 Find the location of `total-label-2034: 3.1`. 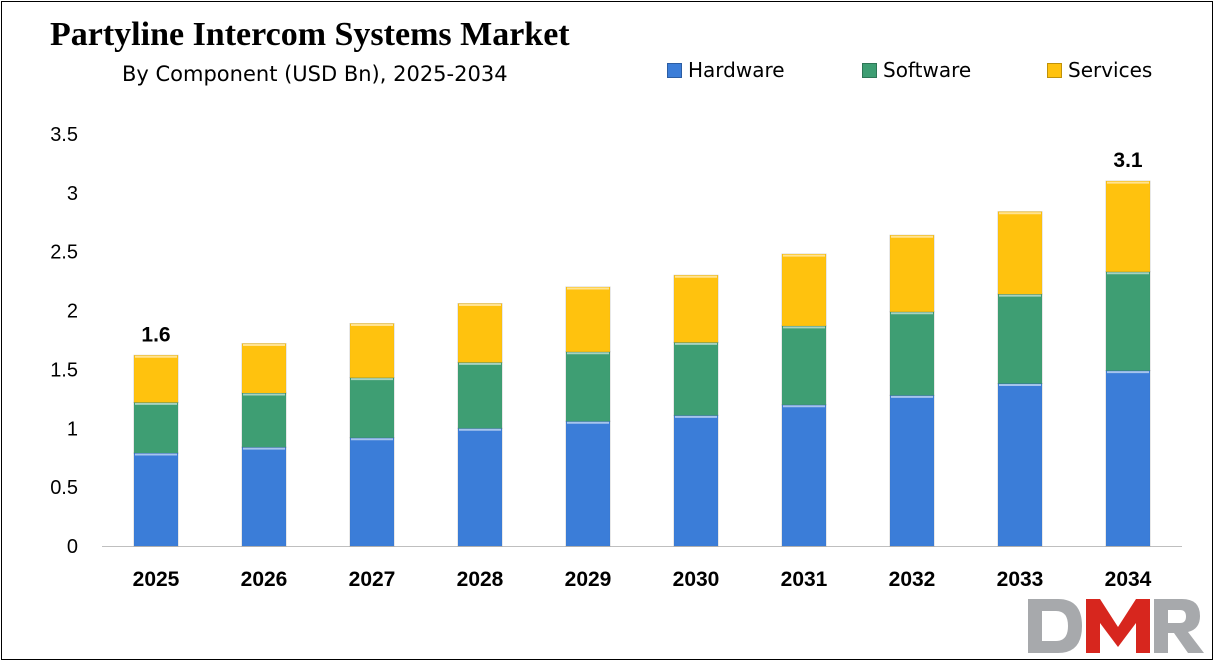

total-label-2034: 3.1 is located at coordinates (1128, 160).